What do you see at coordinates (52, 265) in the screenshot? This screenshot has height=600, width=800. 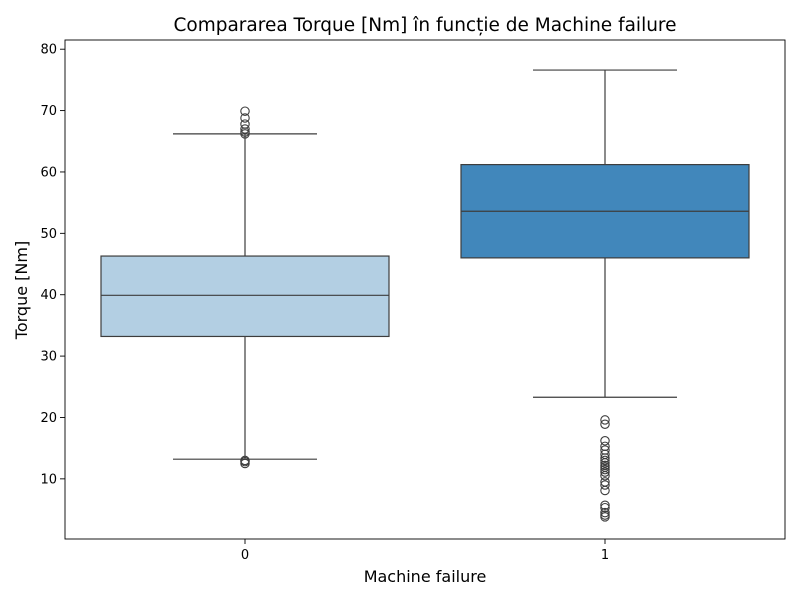 I see `y-axis: 10 20 30 40 50 60 70 80` at bounding box center [52, 265].